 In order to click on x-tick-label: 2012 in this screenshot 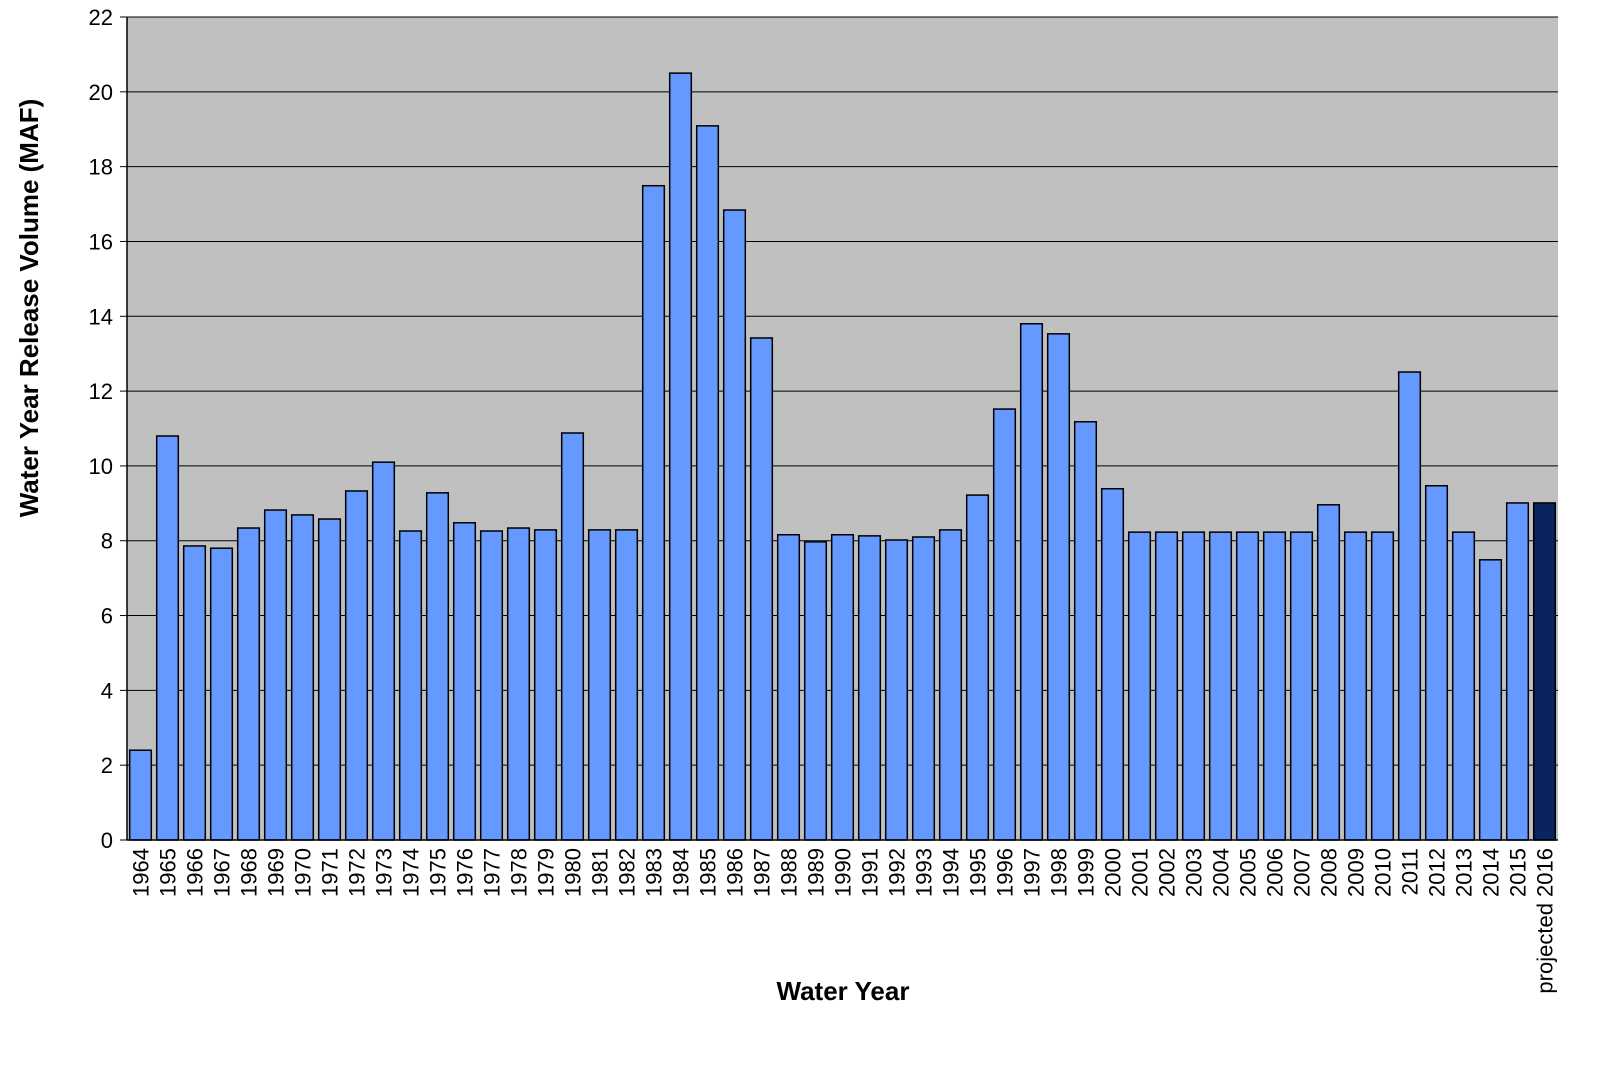, I will do `click(1437, 872)`.